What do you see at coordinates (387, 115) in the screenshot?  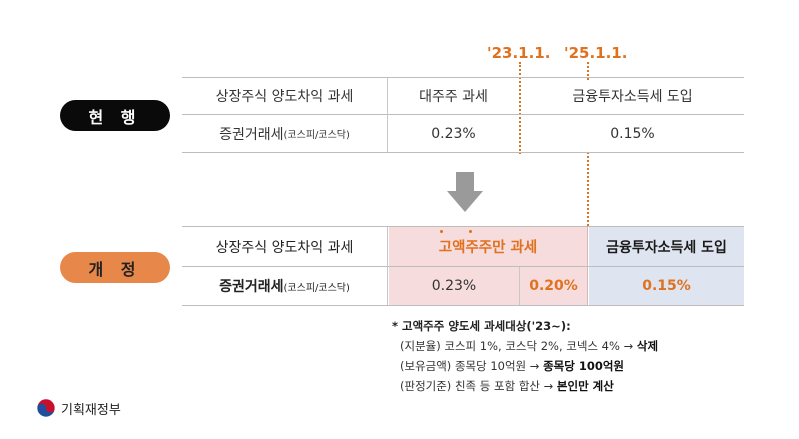 I see `current-table-divider` at bounding box center [387, 115].